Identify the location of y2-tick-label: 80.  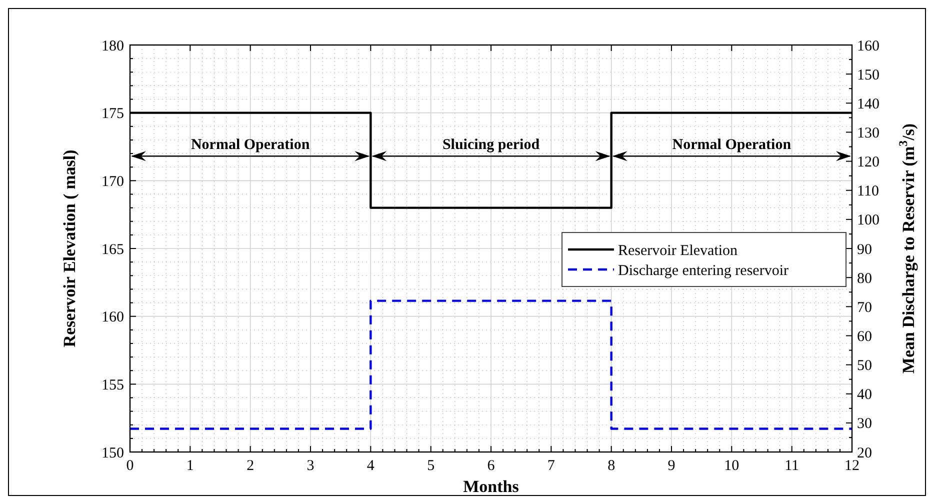
(864, 278).